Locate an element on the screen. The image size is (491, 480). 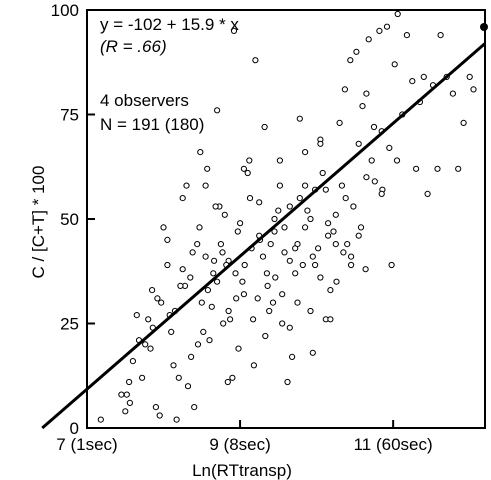
y-axis: 0 25 50 75 100 is located at coordinates (73, 219).